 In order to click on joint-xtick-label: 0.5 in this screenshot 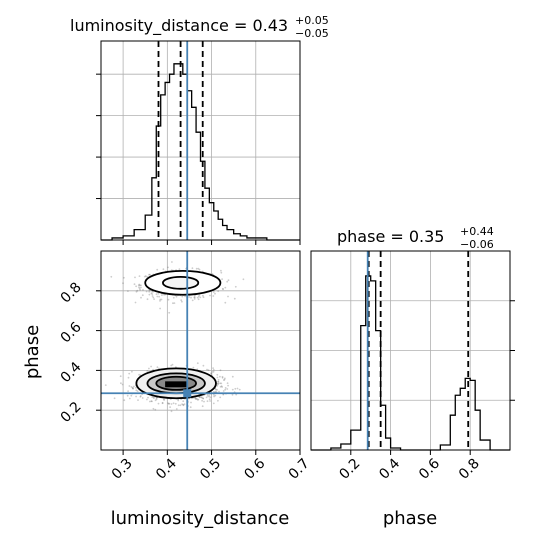, I will do `click(210, 469)`.